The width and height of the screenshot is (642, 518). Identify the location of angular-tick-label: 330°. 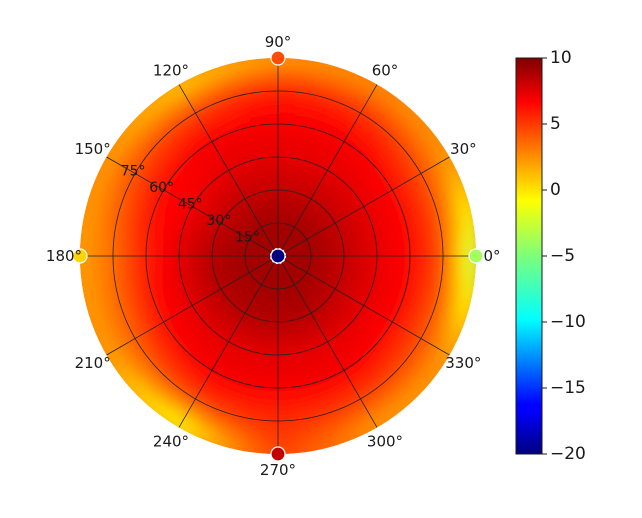
(463, 363).